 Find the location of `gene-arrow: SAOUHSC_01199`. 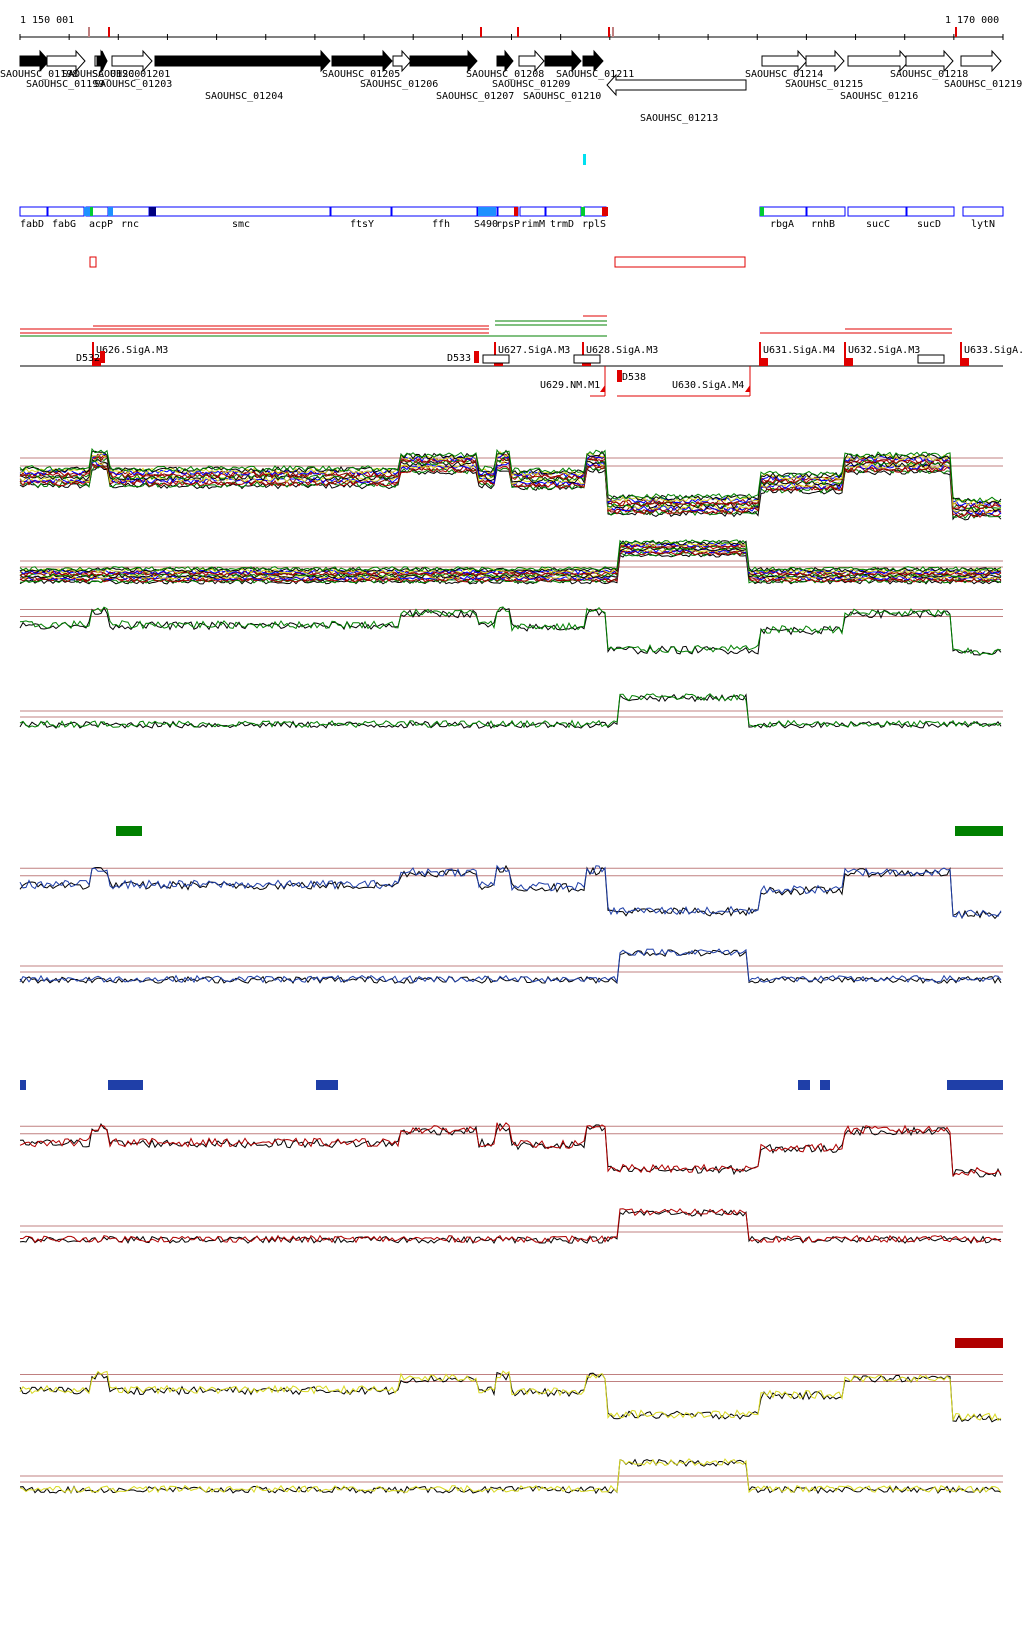

gene-arrow: SAOUHSC_01199 is located at coordinates (65, 69).